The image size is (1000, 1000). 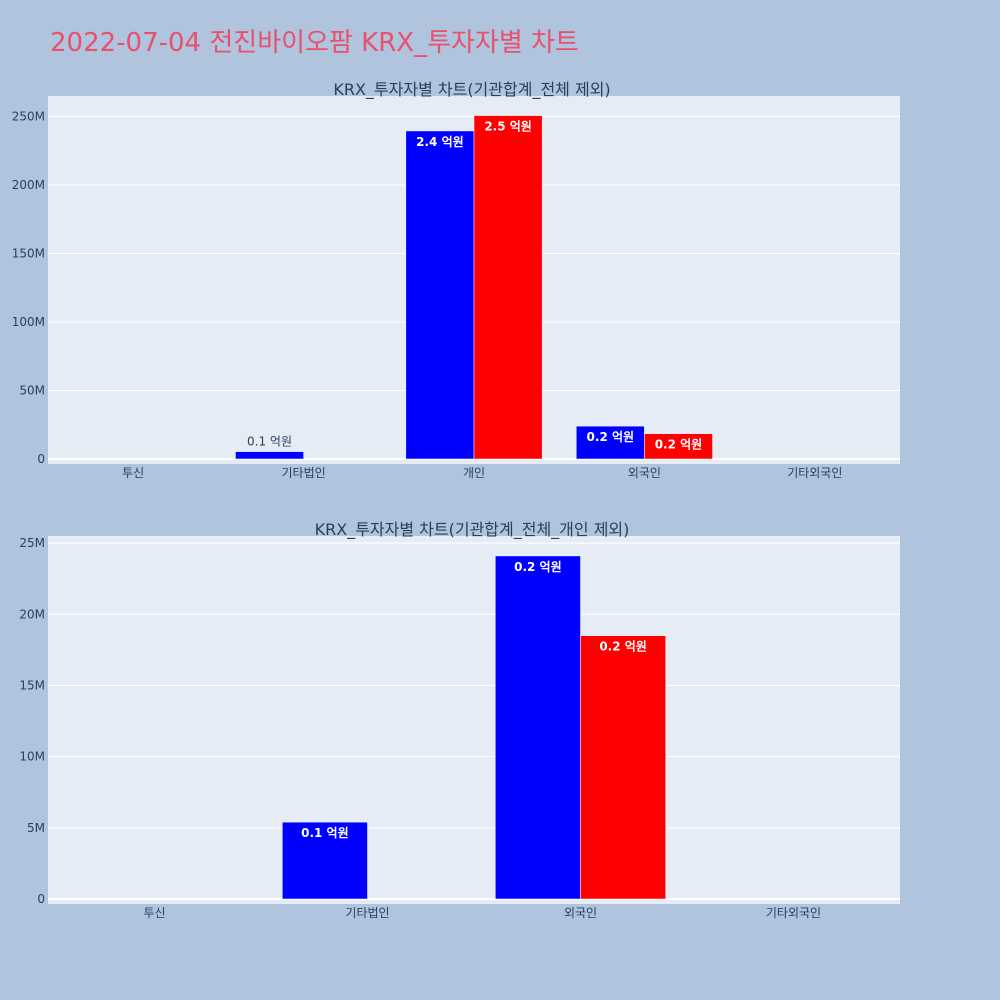 What do you see at coordinates (32, 391) in the screenshot?
I see `y-tick-label: 50M` at bounding box center [32, 391].